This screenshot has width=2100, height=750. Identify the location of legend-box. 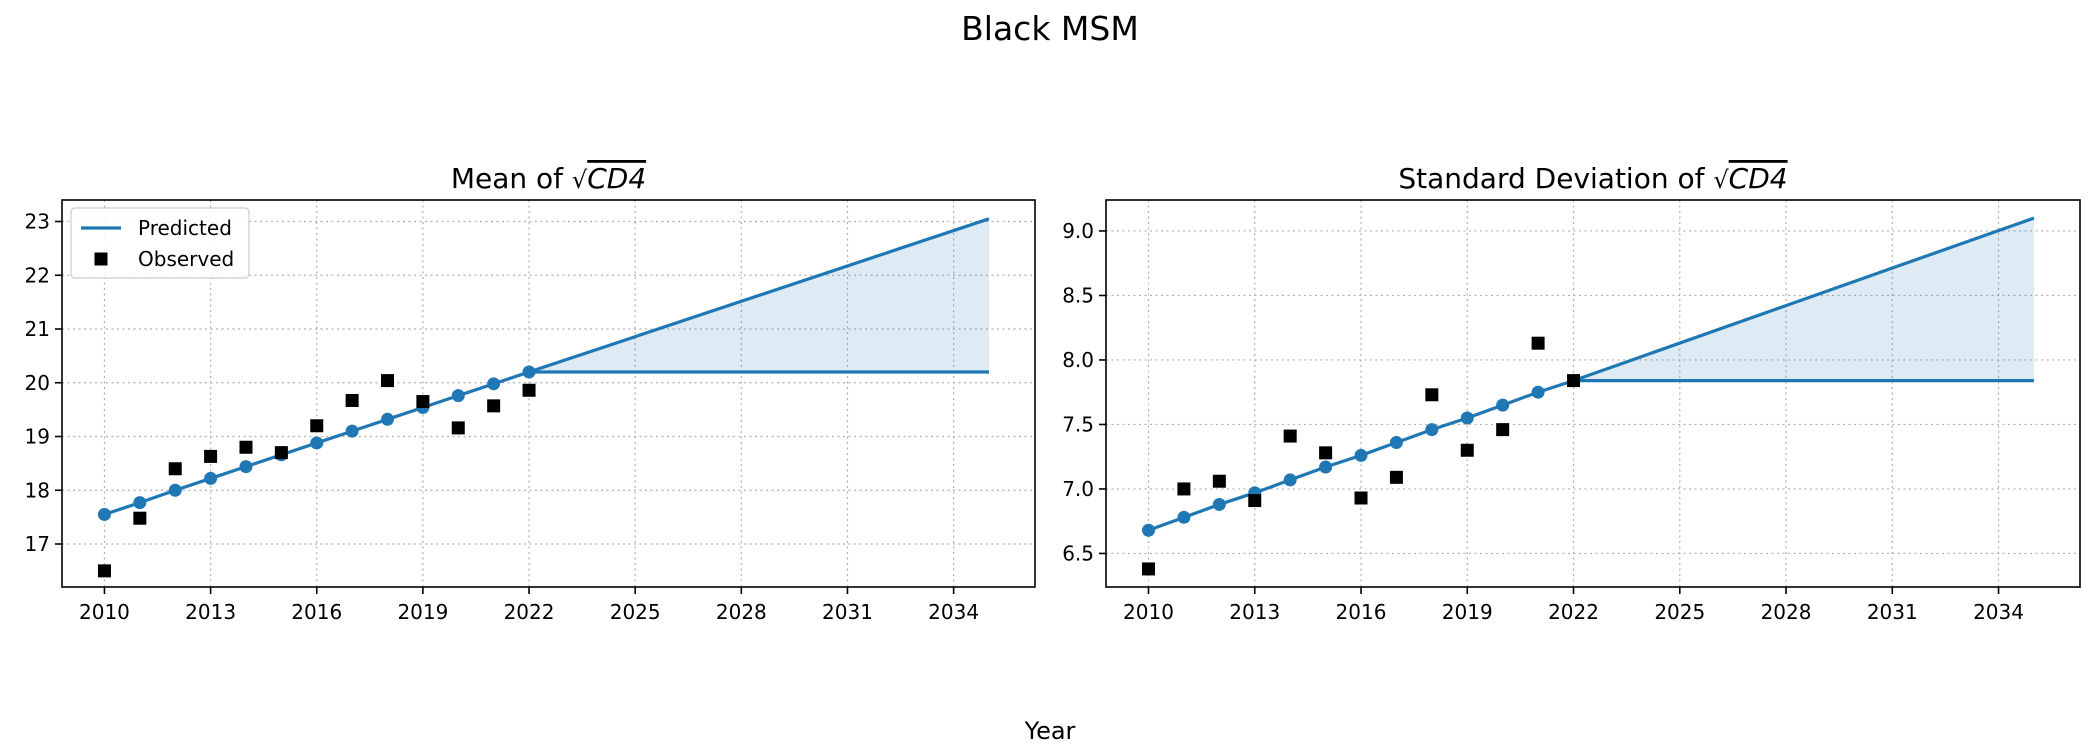
(160, 243).